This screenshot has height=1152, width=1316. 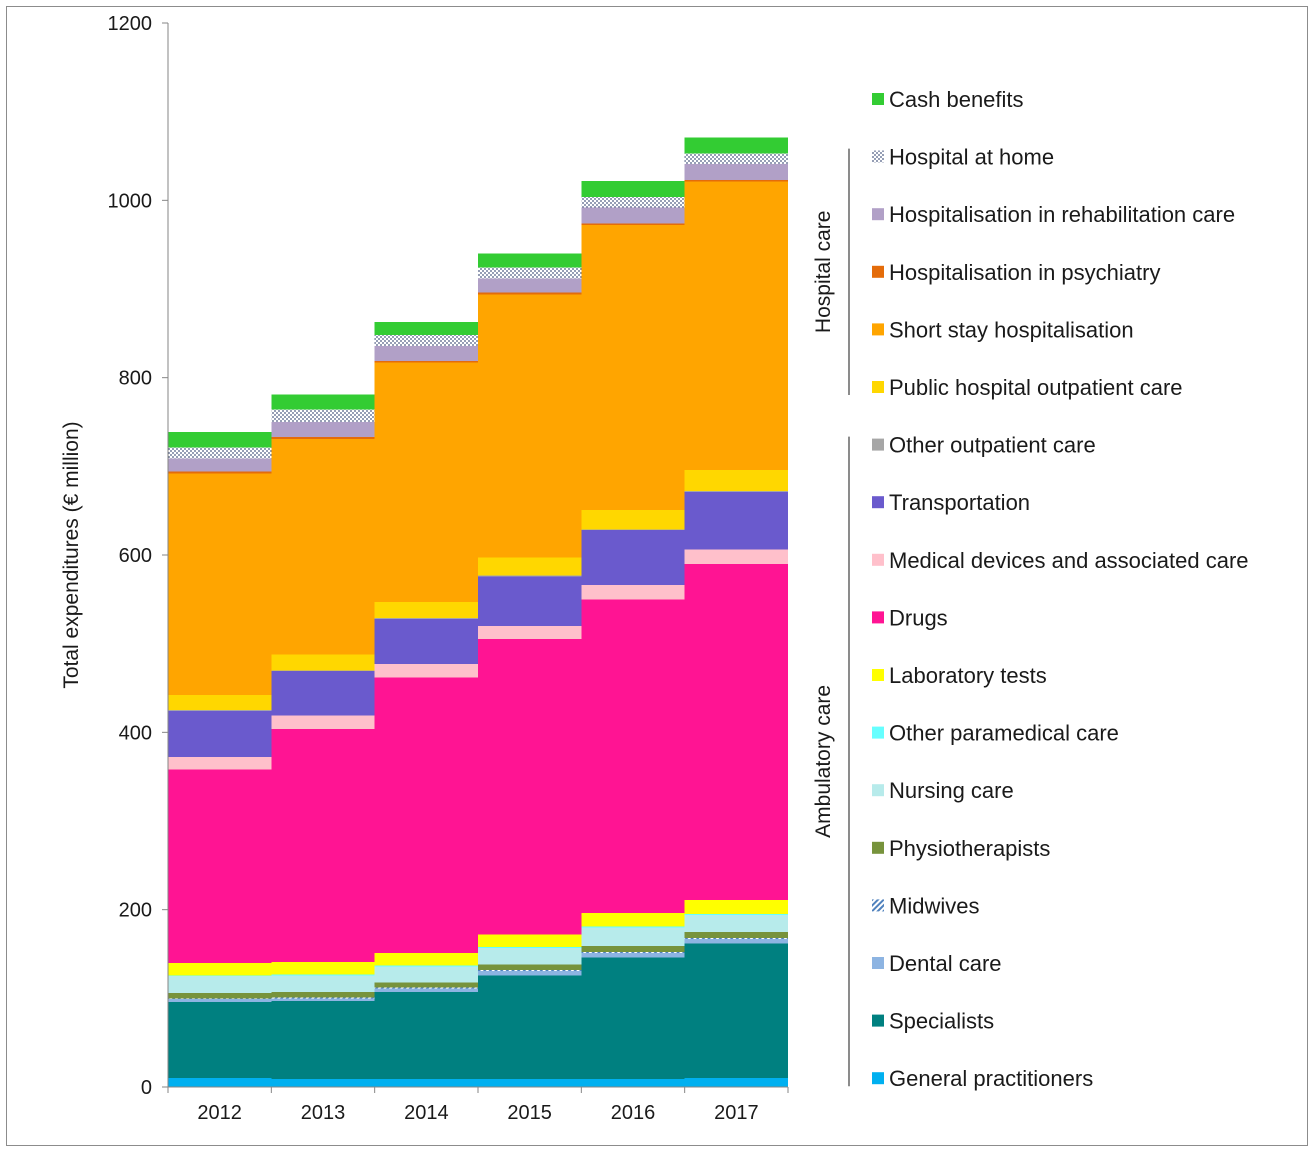 I want to click on legend-item-transportation: Transportation, so click(x=951, y=502).